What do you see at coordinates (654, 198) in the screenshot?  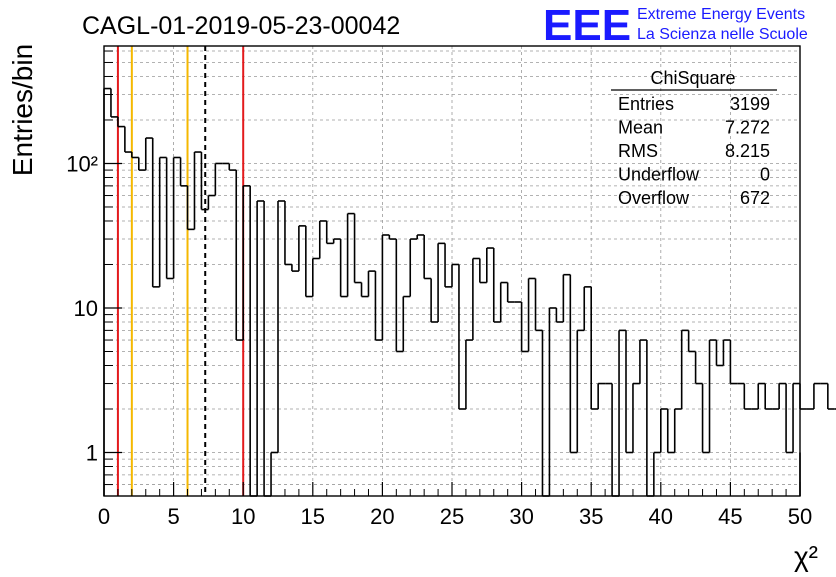 I see `stats-label: Overflow` at bounding box center [654, 198].